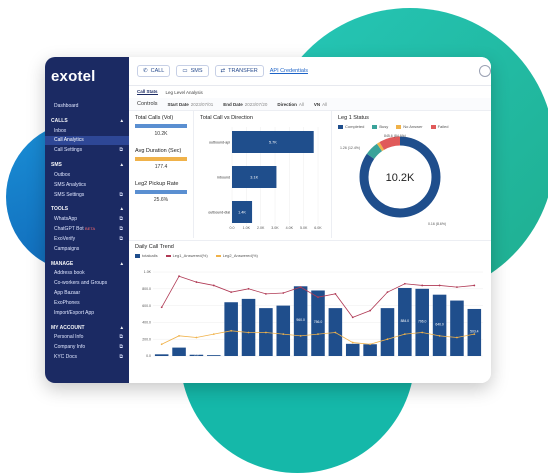  I want to click on bar-value-label: 1.4K, so click(242, 213).